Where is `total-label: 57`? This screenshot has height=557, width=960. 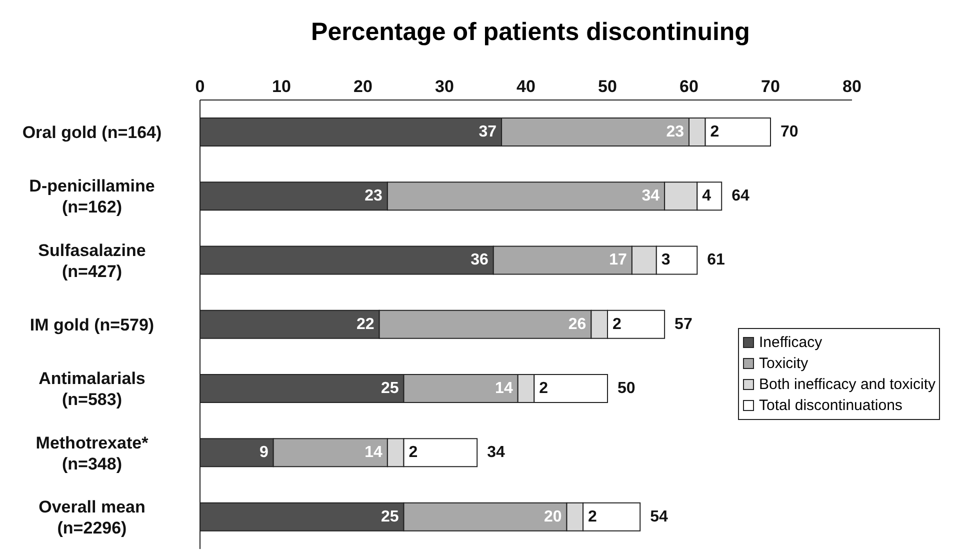 total-label: 57 is located at coordinates (683, 324).